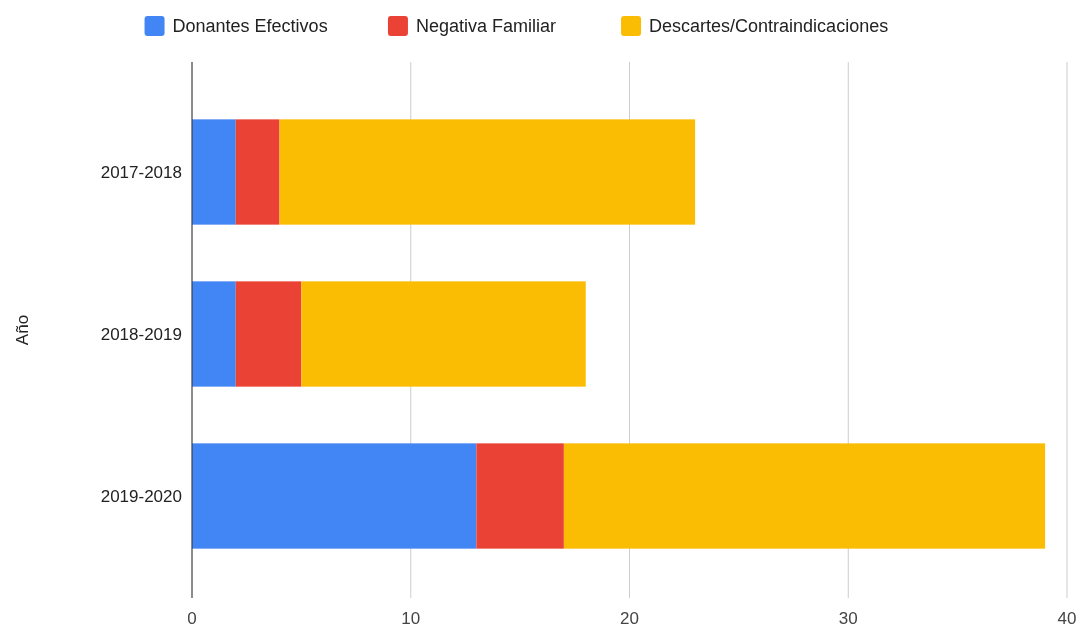 This screenshot has width=1082, height=636. I want to click on y-tick-label: 2018-2019, so click(141, 334).